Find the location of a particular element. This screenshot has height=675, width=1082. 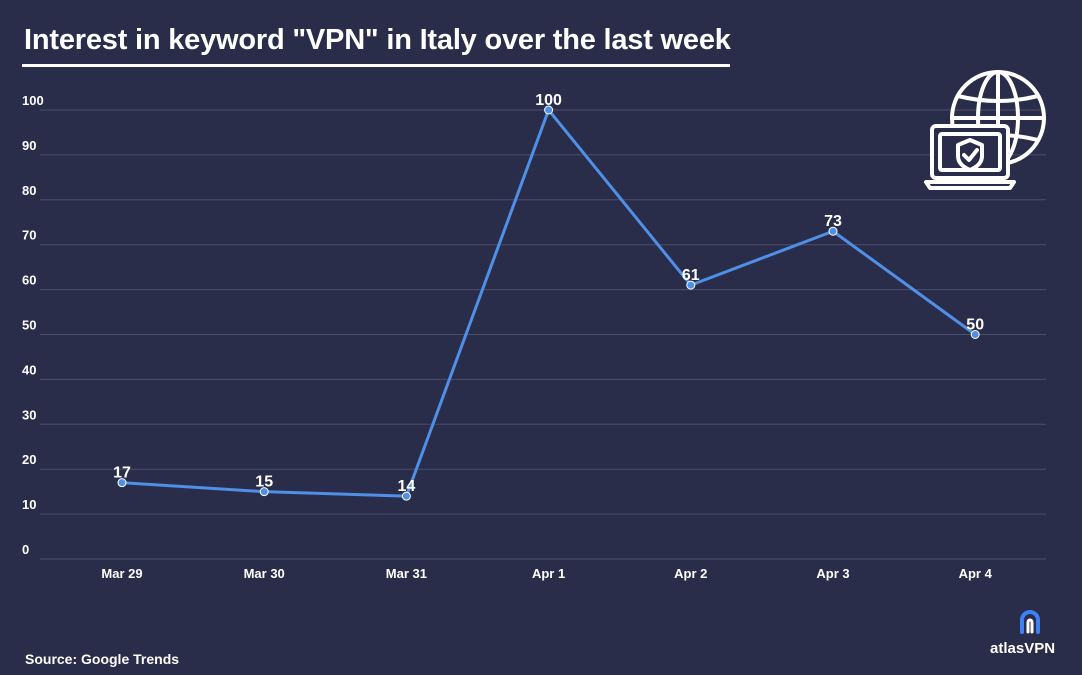

x-tick-label: Mar 31 is located at coordinates (406, 573).